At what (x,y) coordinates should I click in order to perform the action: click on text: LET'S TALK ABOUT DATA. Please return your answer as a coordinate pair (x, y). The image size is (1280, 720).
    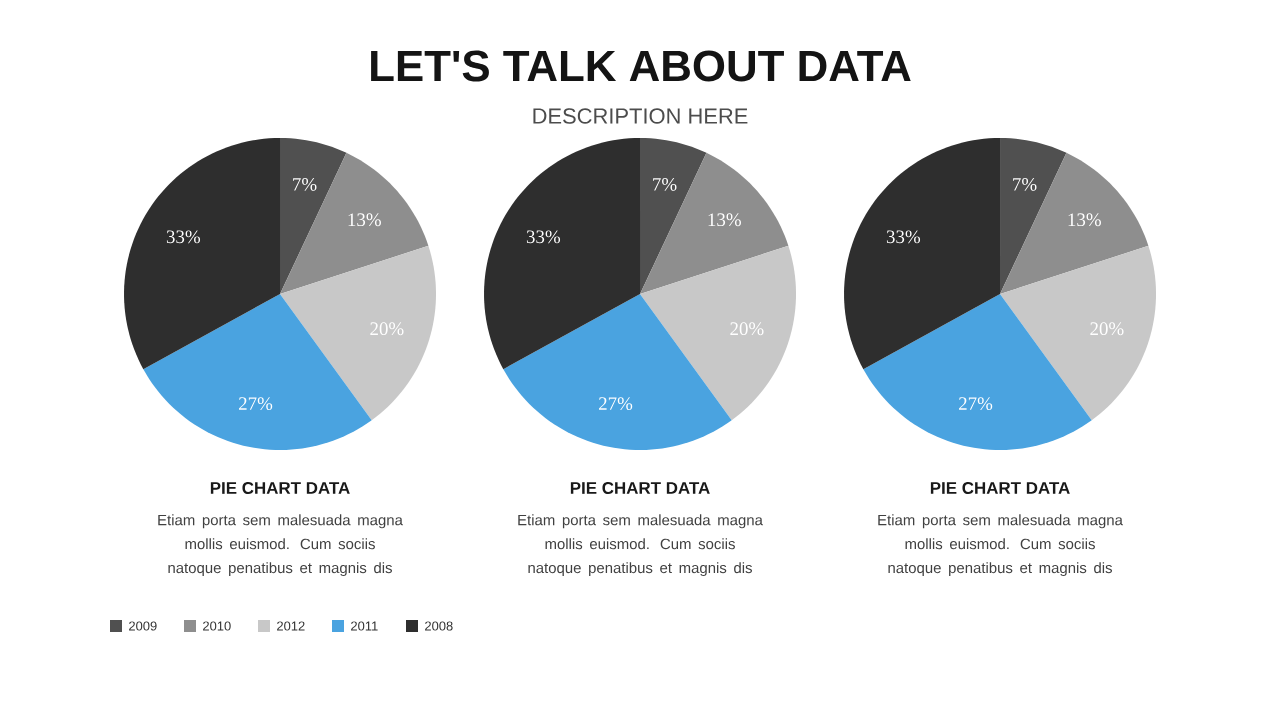
    Looking at the image, I should click on (641, 66).